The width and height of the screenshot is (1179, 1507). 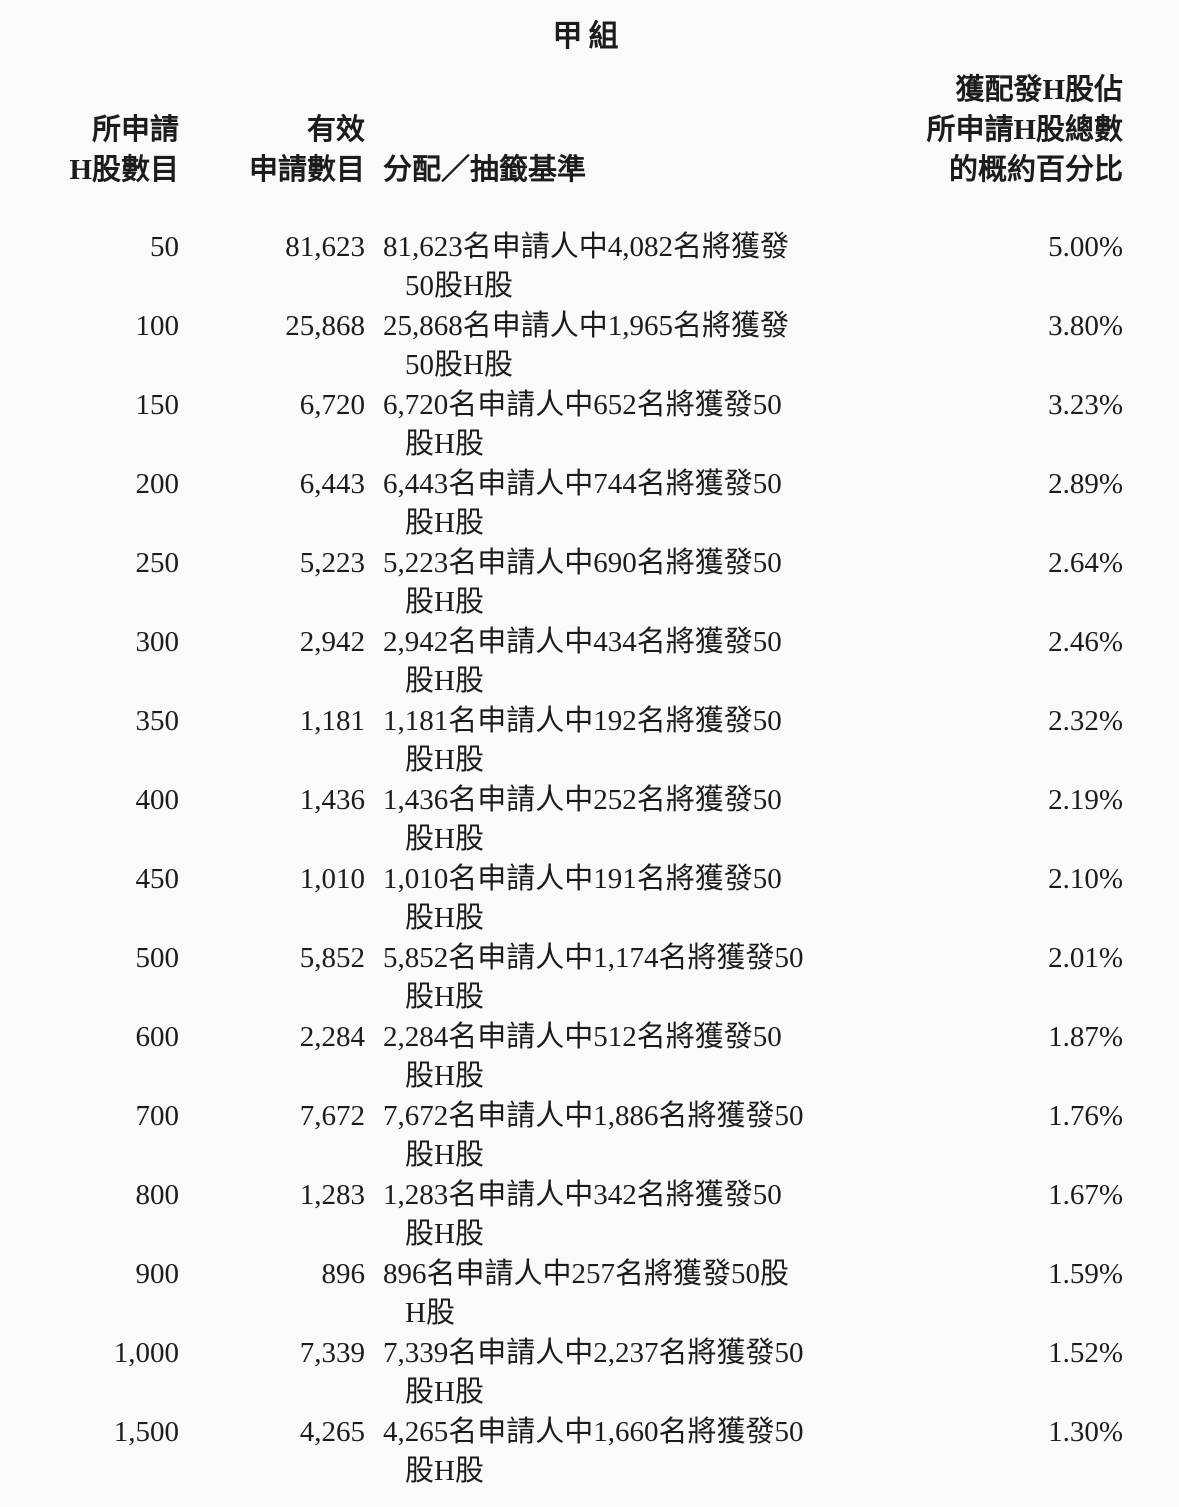 What do you see at coordinates (625, 1373) in the screenshot?
I see `allocation-basis-cell: 7,339名申請人中2,237名將獲發50 股H股` at bounding box center [625, 1373].